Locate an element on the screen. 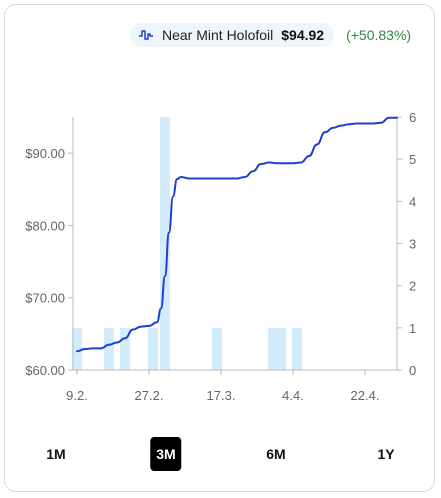  legend-change: (+50.83%) is located at coordinates (379, 35).